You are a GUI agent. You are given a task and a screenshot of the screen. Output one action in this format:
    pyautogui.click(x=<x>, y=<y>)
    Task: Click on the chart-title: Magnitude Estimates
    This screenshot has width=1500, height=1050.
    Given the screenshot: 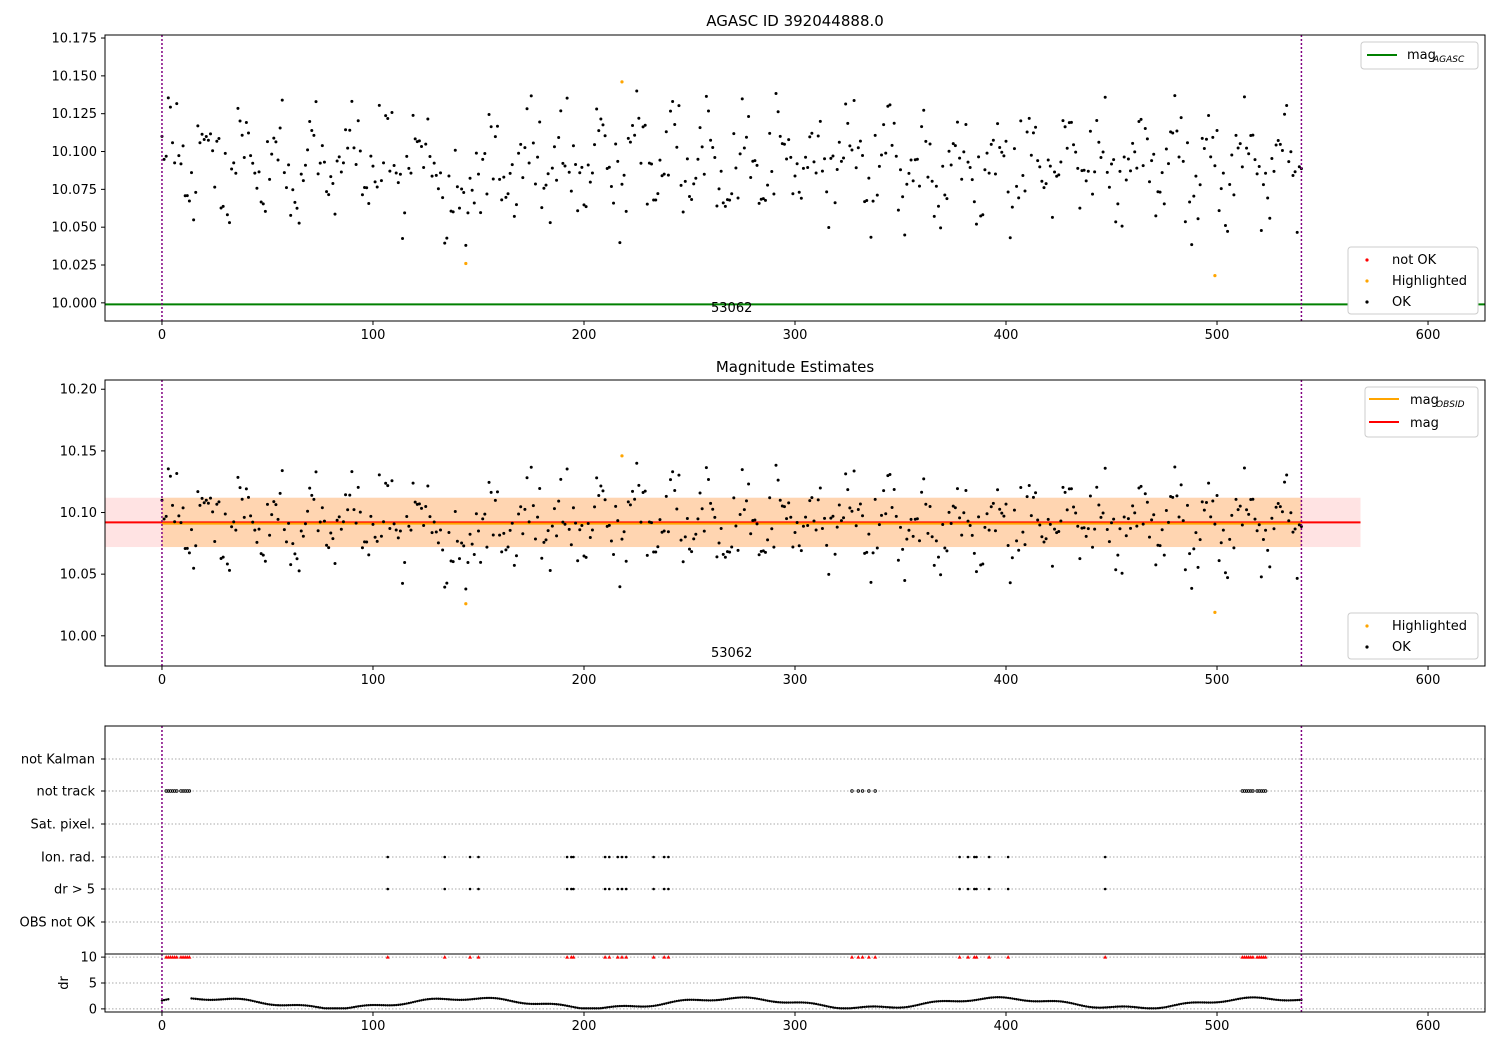 What is the action you would take?
    pyautogui.click(x=795, y=367)
    